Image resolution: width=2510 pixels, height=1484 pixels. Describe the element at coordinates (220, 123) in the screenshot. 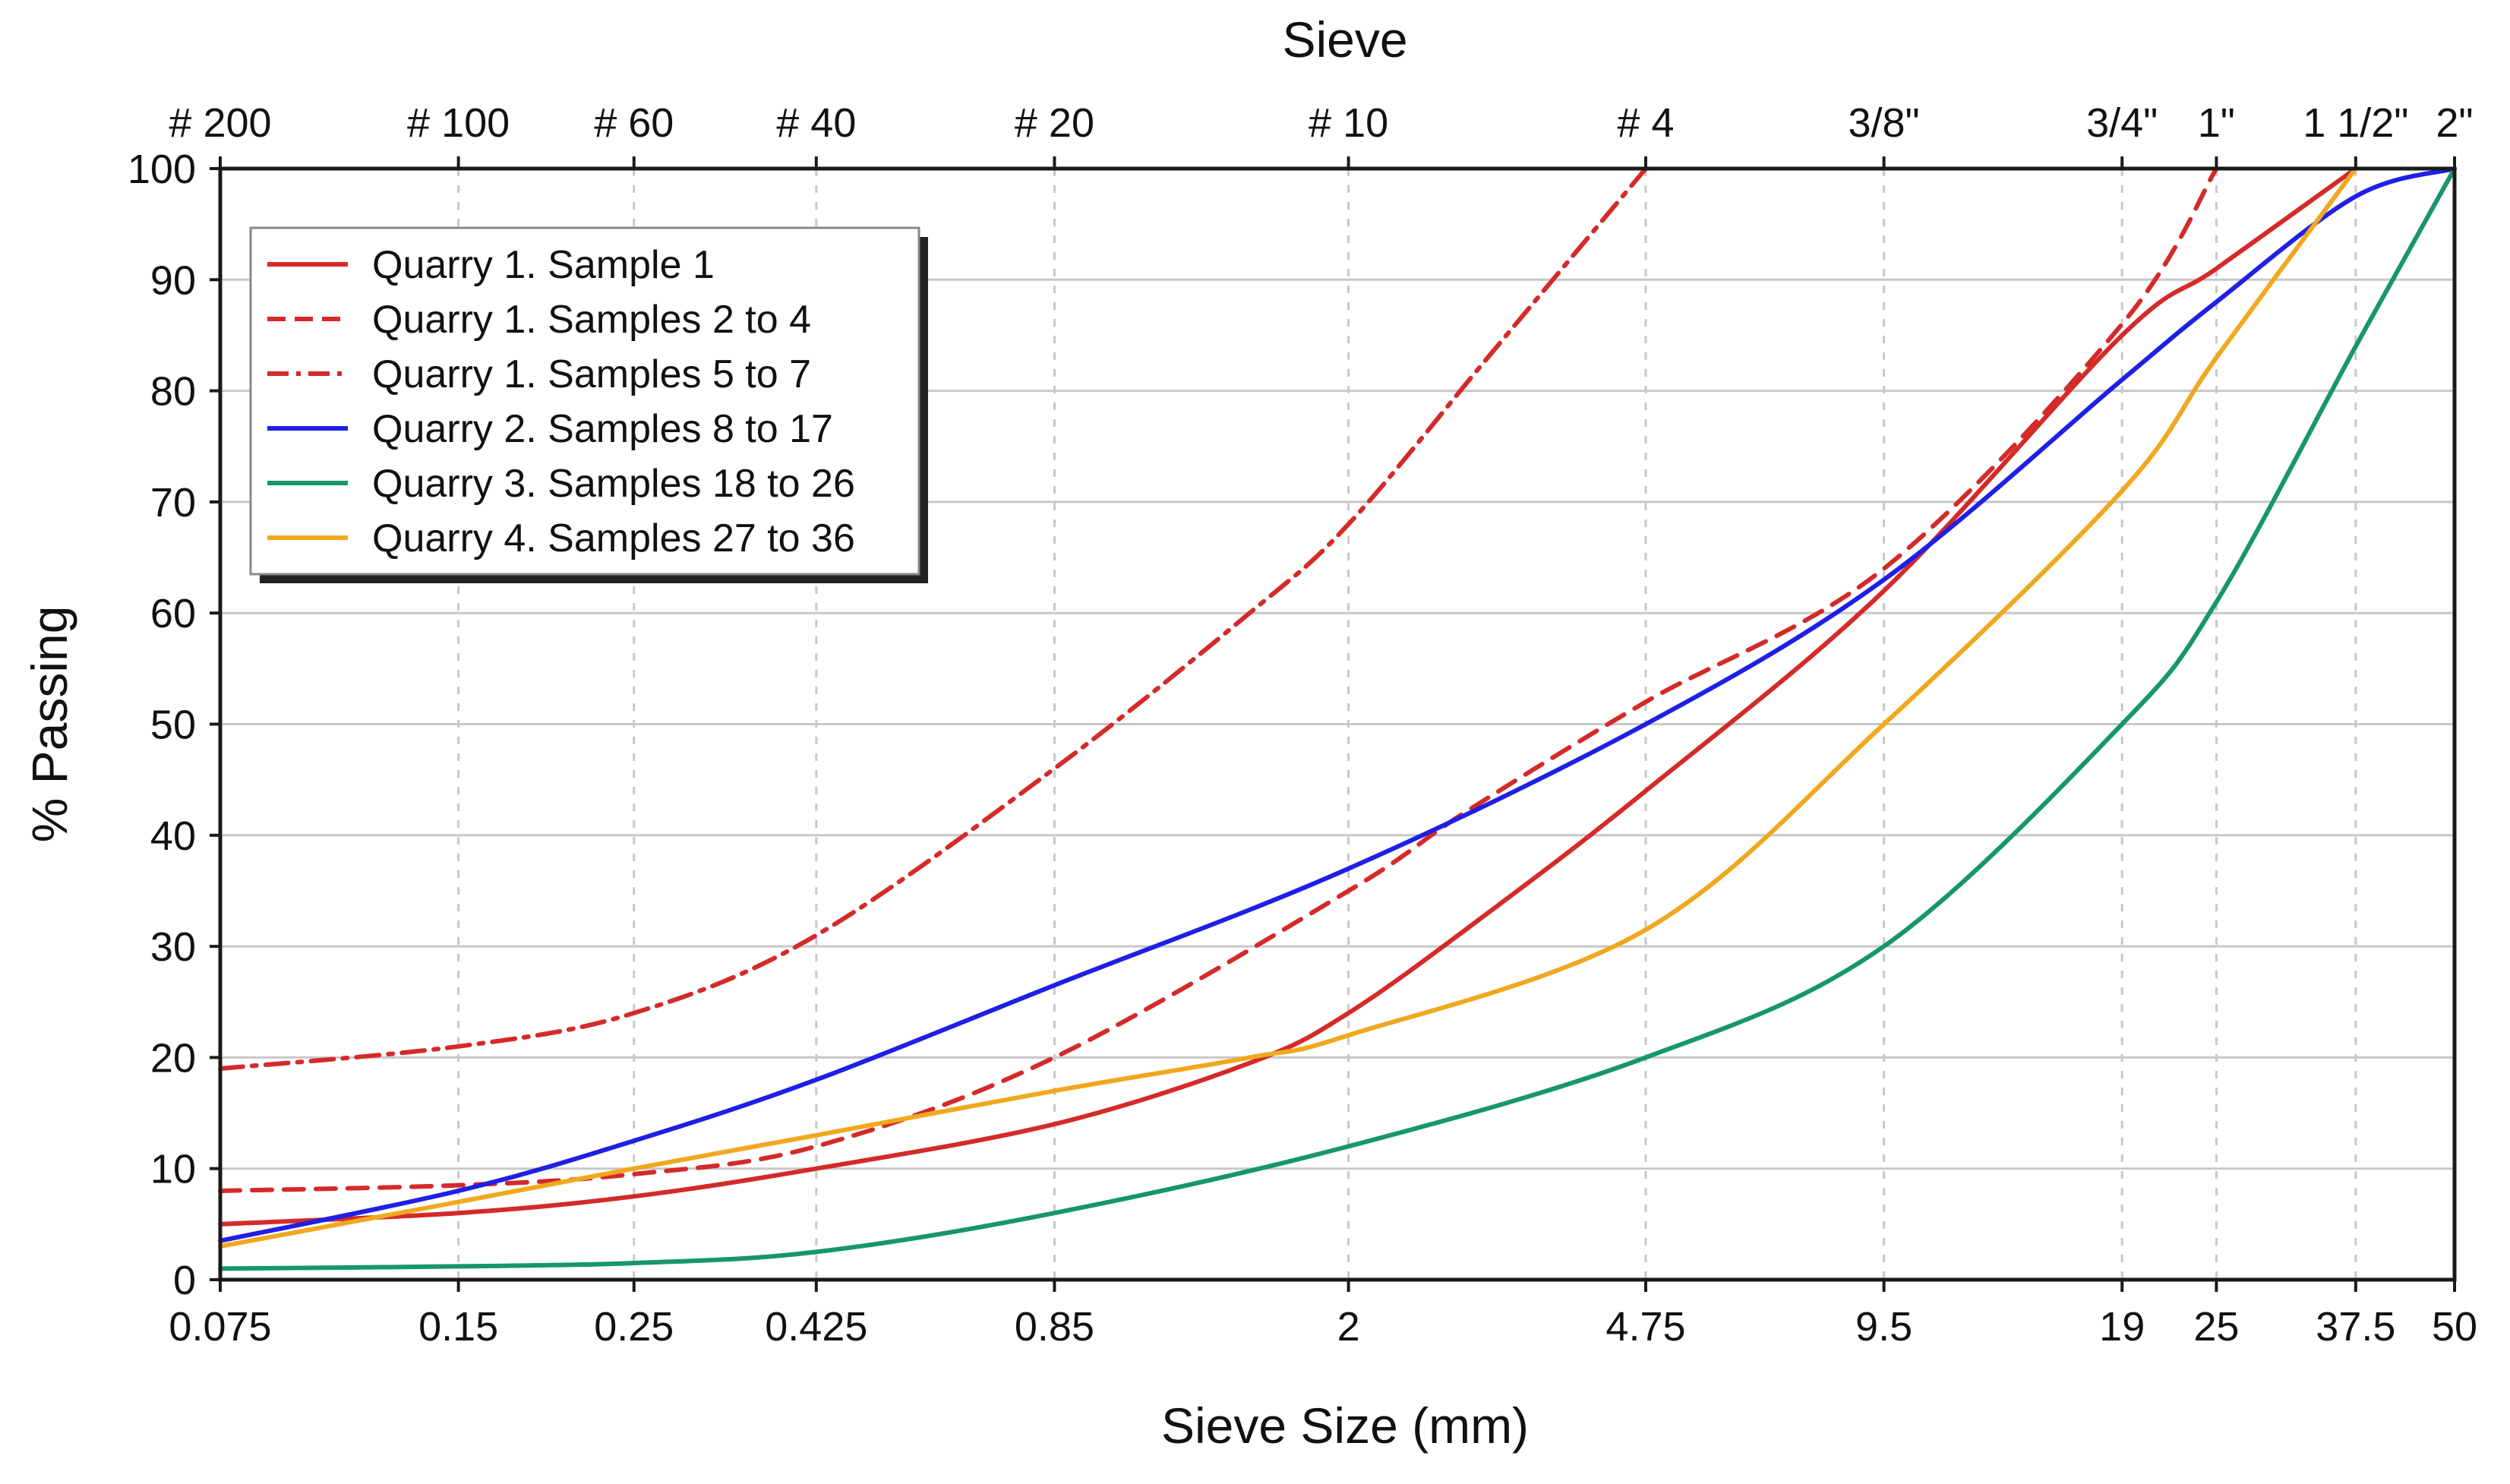

I see `top-tick-label: # 200` at that location.